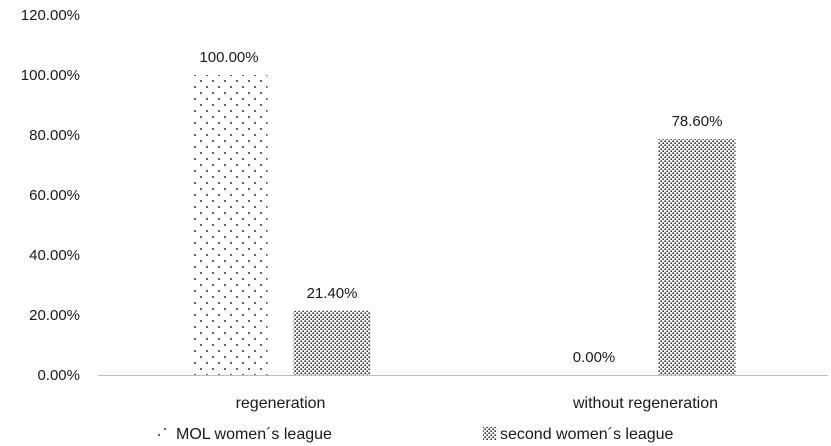 The width and height of the screenshot is (831, 446). I want to click on bar-mol, so click(229, 225).